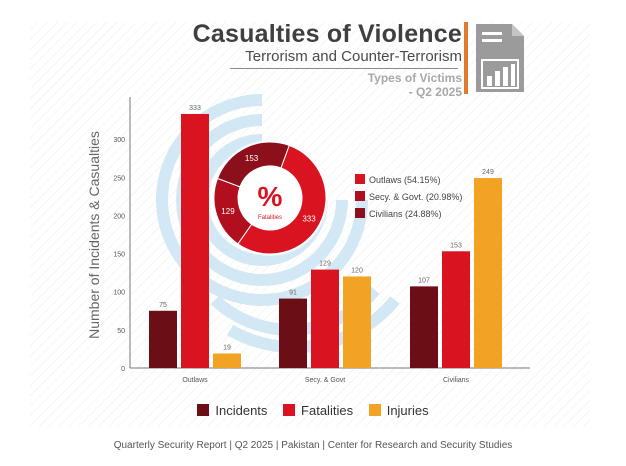  I want to click on chart-title: Casualties of Violence, so click(327, 34).